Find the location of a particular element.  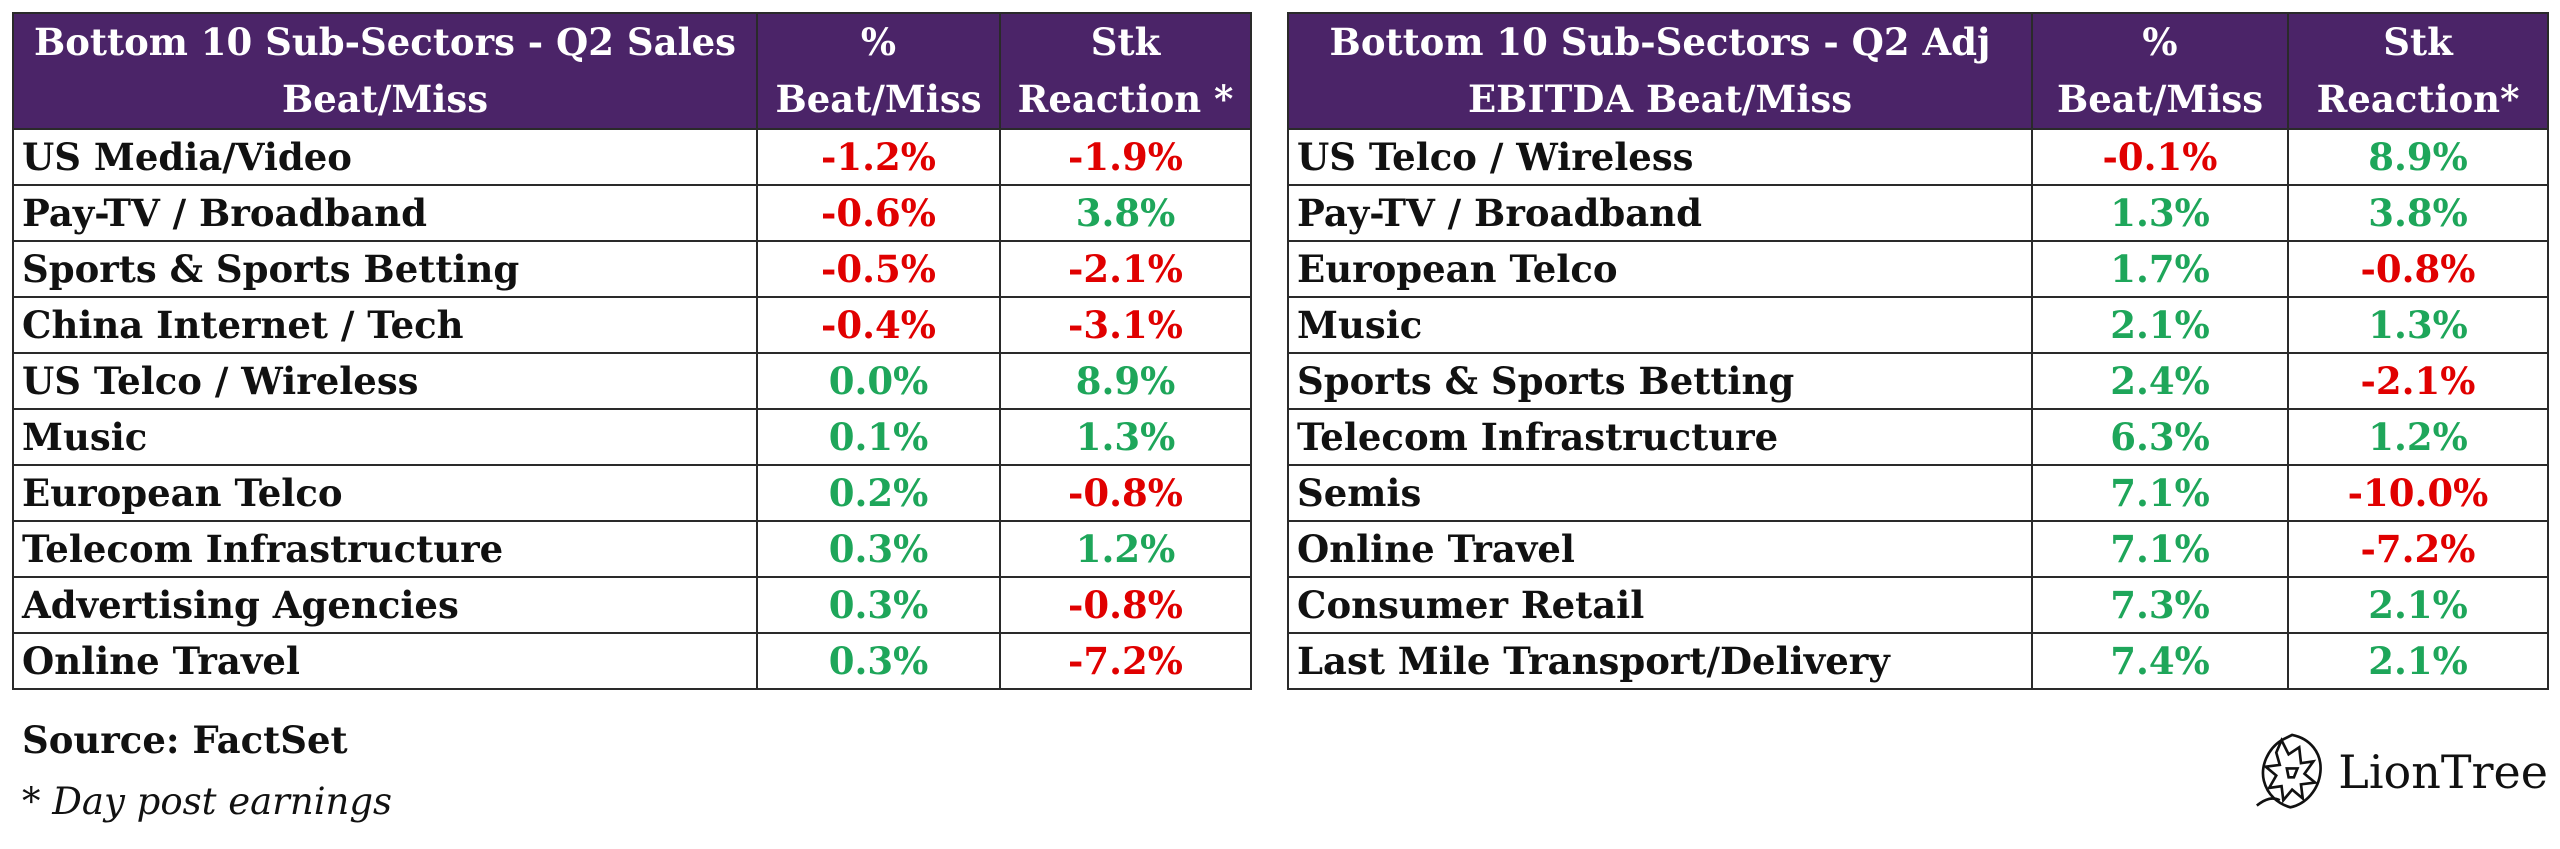

table-row: Advertising Agencies 0.3% -0.8% is located at coordinates (632, 605).